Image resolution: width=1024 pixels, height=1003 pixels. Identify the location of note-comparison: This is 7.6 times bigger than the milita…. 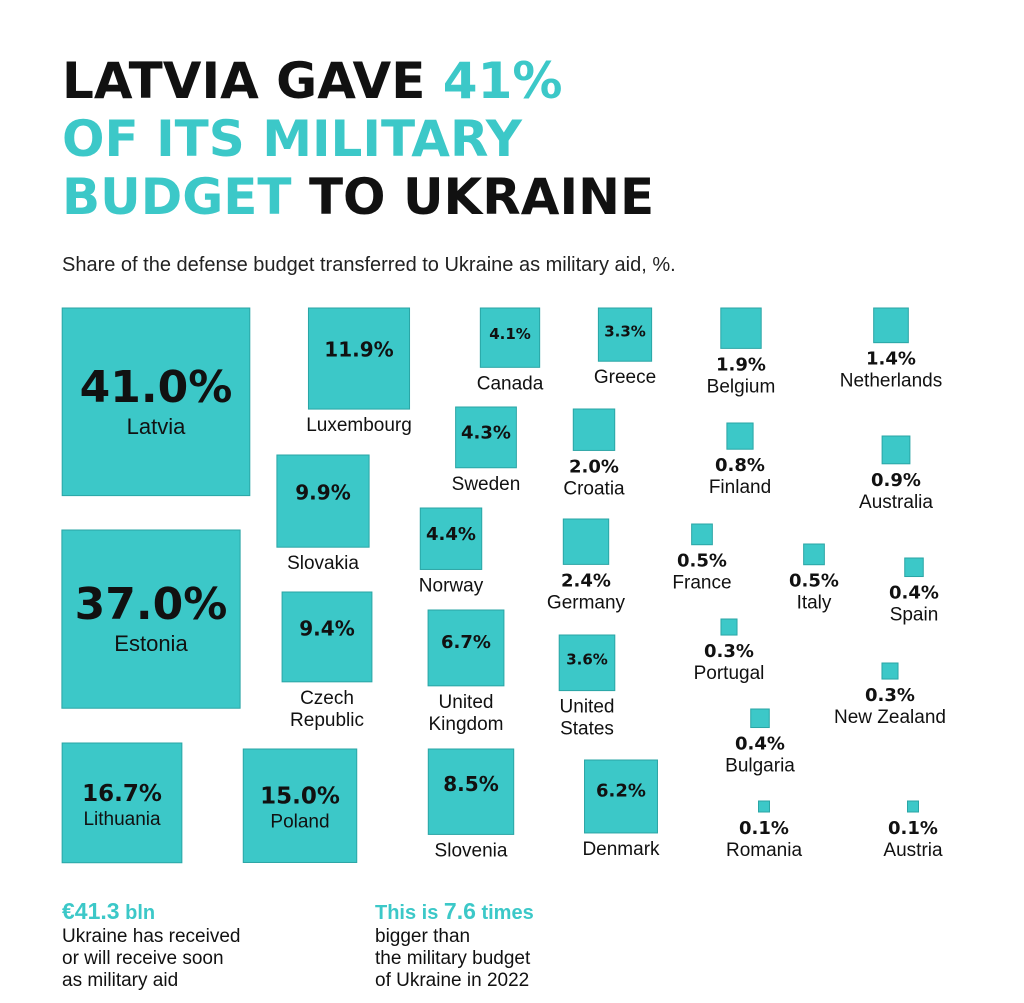
(454, 946).